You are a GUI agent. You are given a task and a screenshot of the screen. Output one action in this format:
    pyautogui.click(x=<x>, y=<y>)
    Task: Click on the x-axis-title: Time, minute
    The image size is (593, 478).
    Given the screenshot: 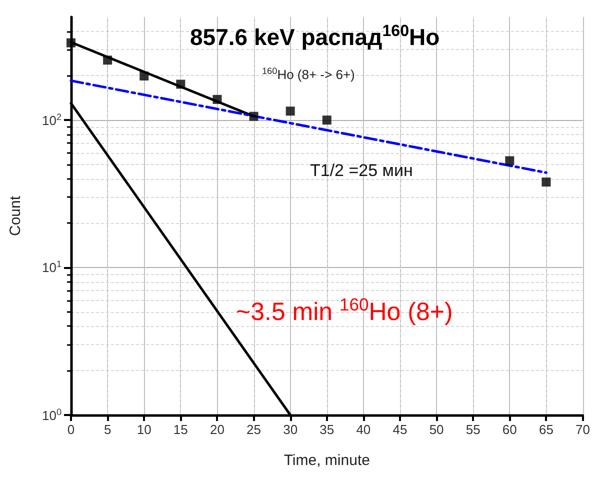 What is the action you would take?
    pyautogui.click(x=327, y=460)
    